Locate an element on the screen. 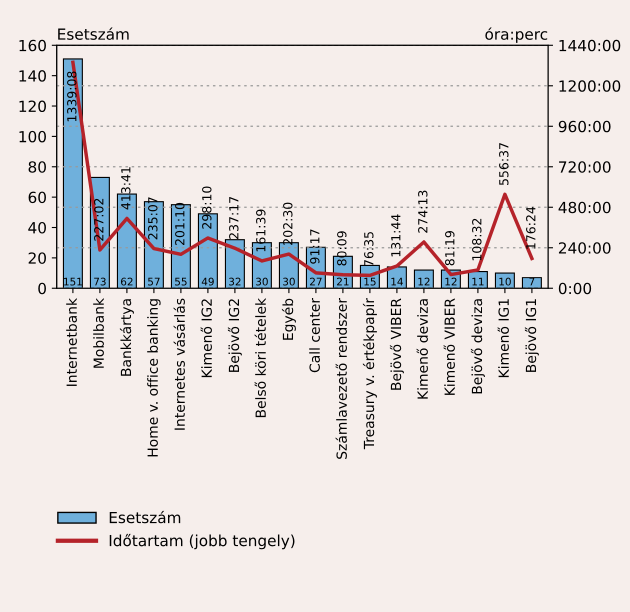  x-tick-label: Treasury v. értékpapír is located at coordinates (369, 374).